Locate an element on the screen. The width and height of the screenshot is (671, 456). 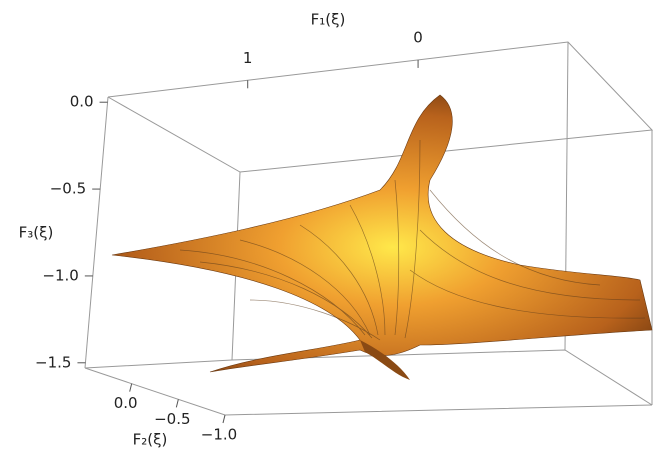
surface-fold is located at coordinates (385, 360).